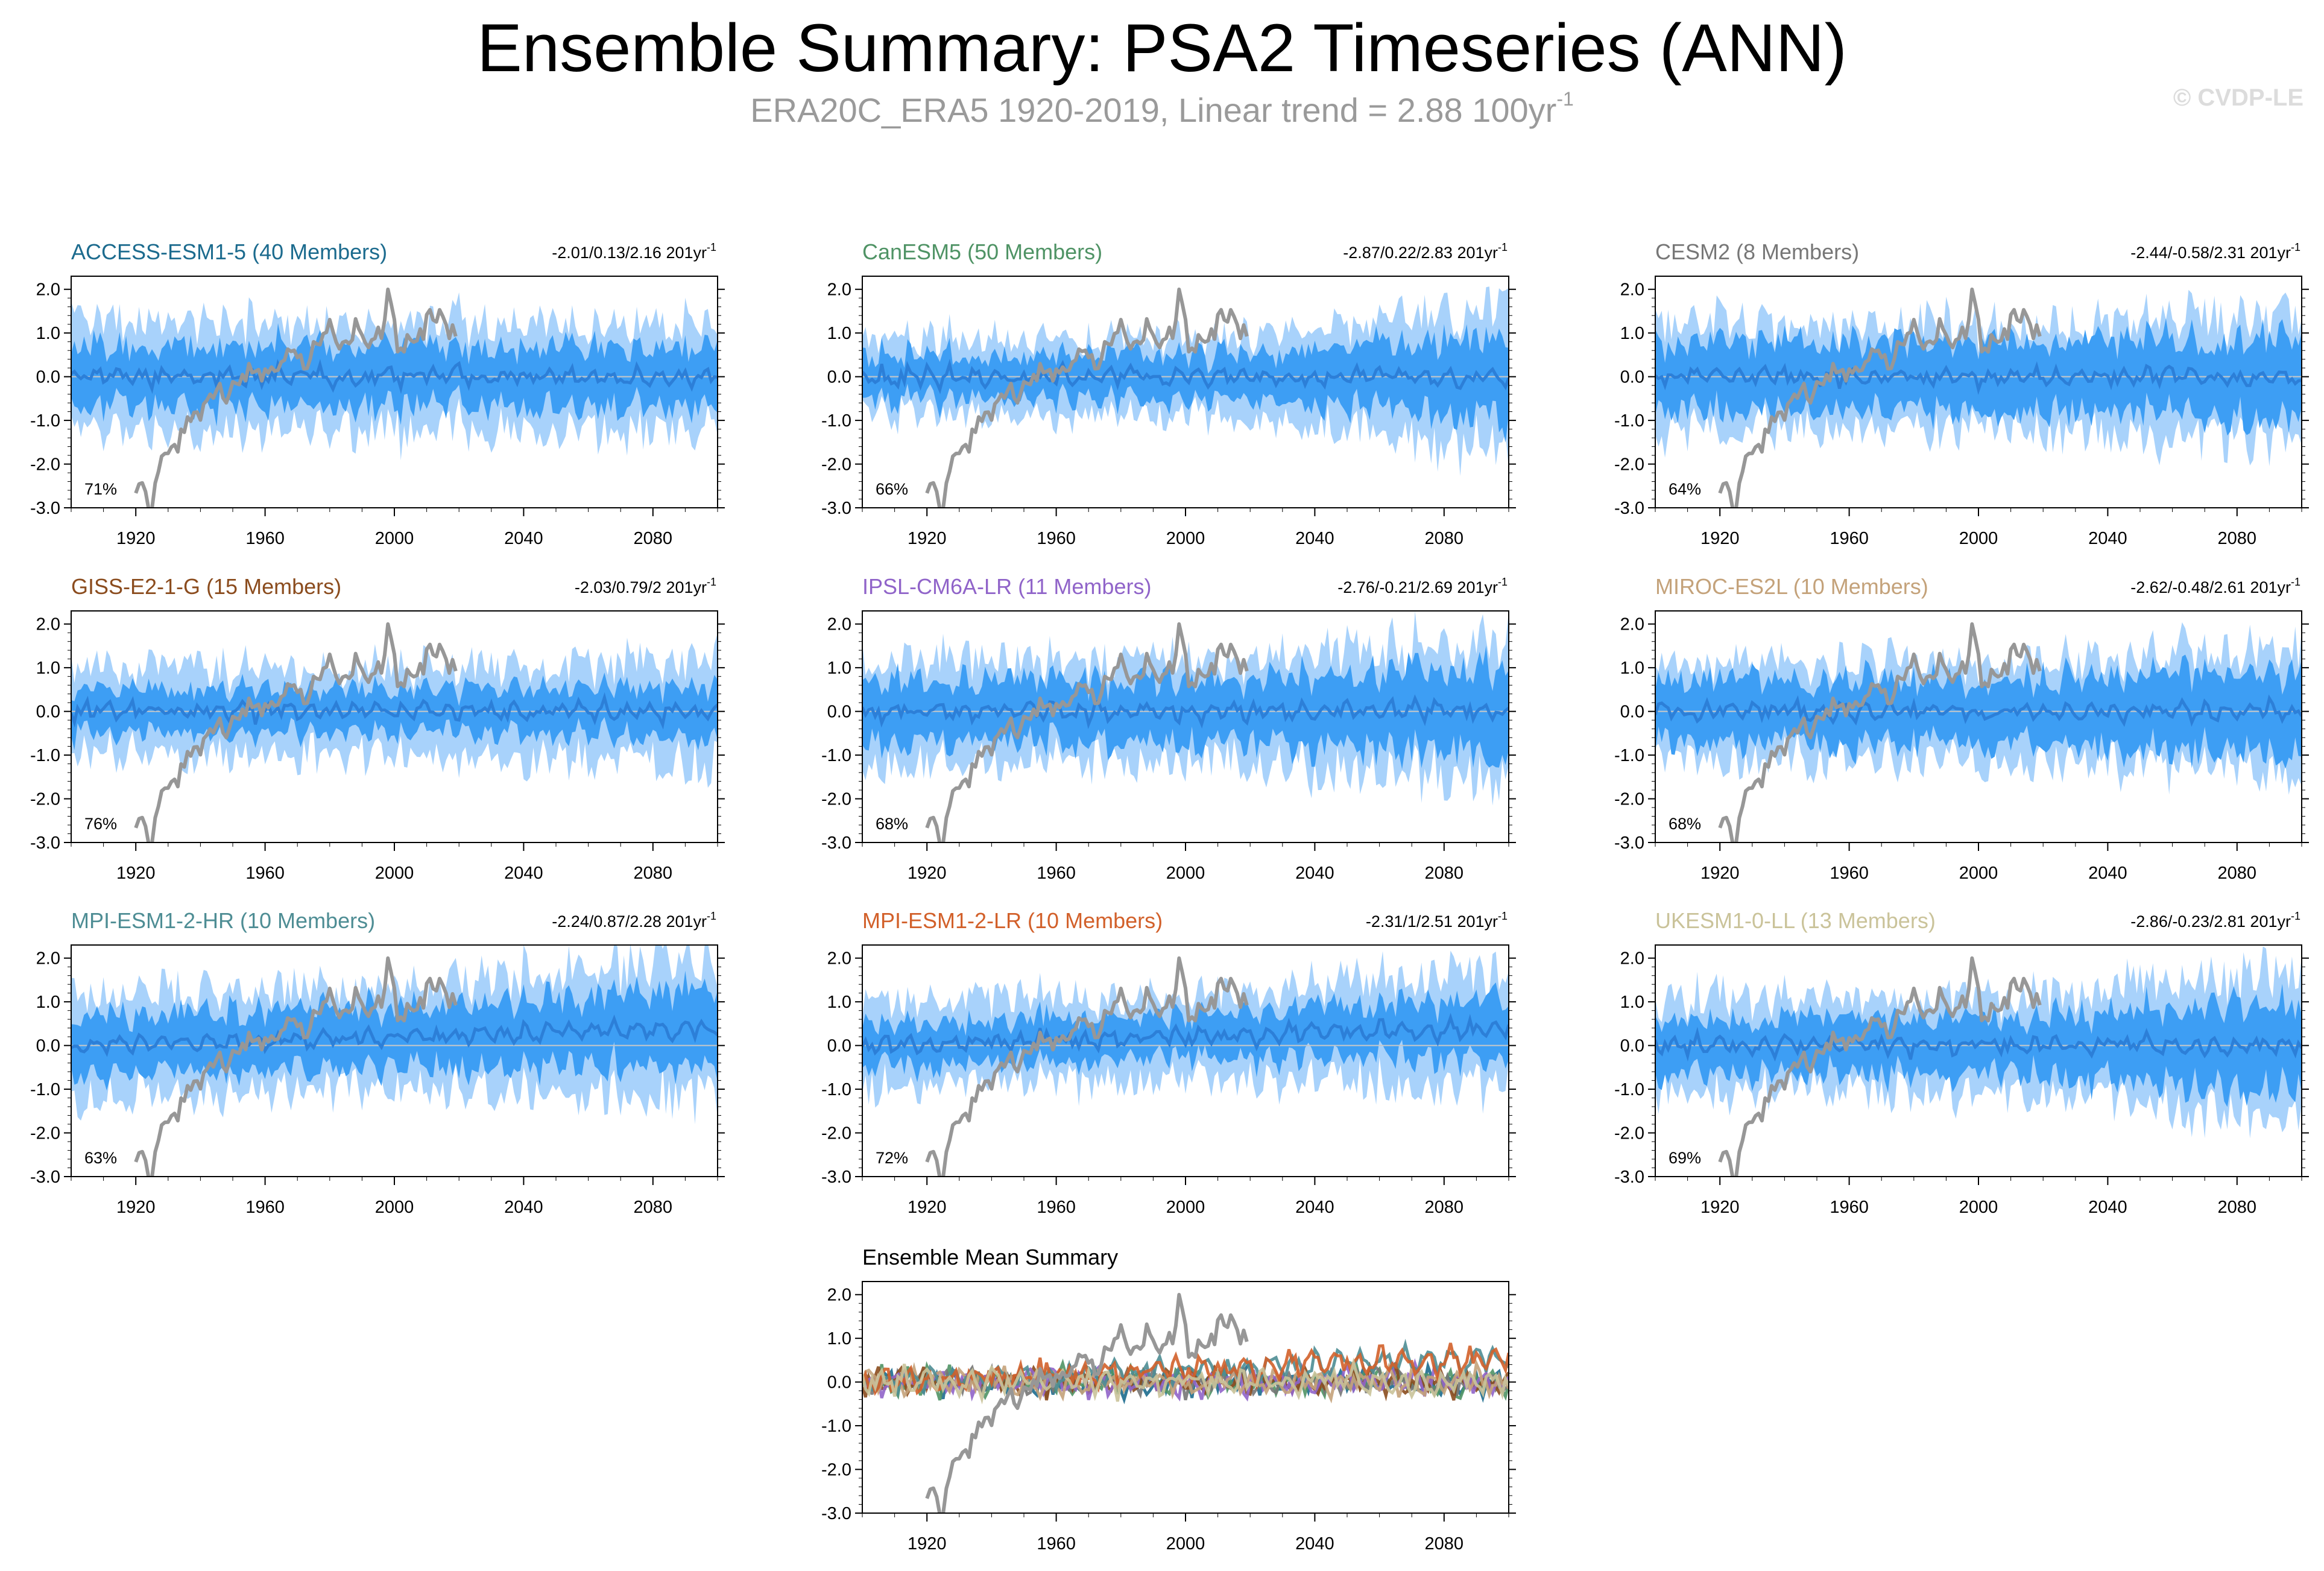 The image size is (2324, 1571). I want to click on panel-stats: -2.44/-0.58/2.31 201yr-1, so click(2215, 251).